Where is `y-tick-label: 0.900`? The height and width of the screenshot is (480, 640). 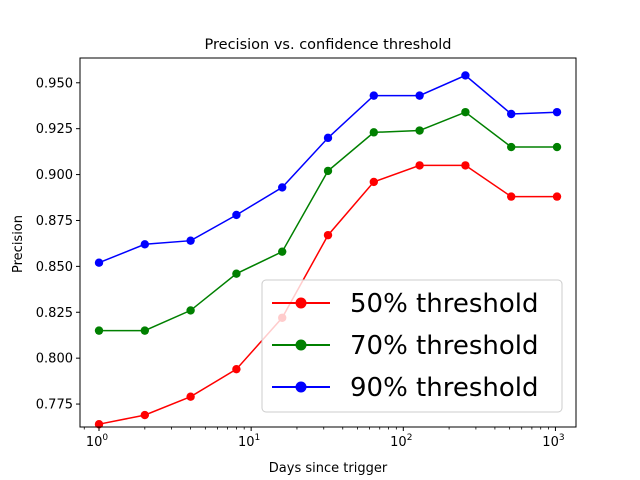 y-tick-label: 0.900 is located at coordinates (54, 175).